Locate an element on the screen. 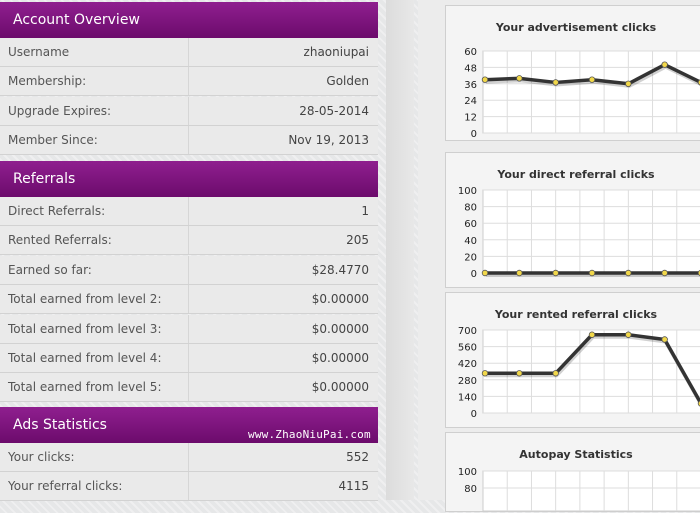 This screenshot has width=700, height=513. y-tick-label: 140 is located at coordinates (467, 397).